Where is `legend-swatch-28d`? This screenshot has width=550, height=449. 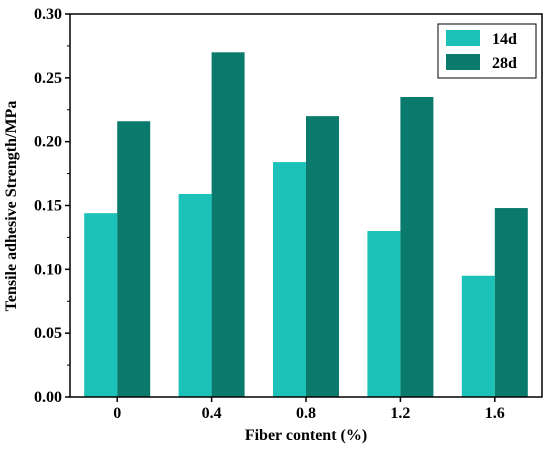
legend-swatch-28d is located at coordinates (463, 62).